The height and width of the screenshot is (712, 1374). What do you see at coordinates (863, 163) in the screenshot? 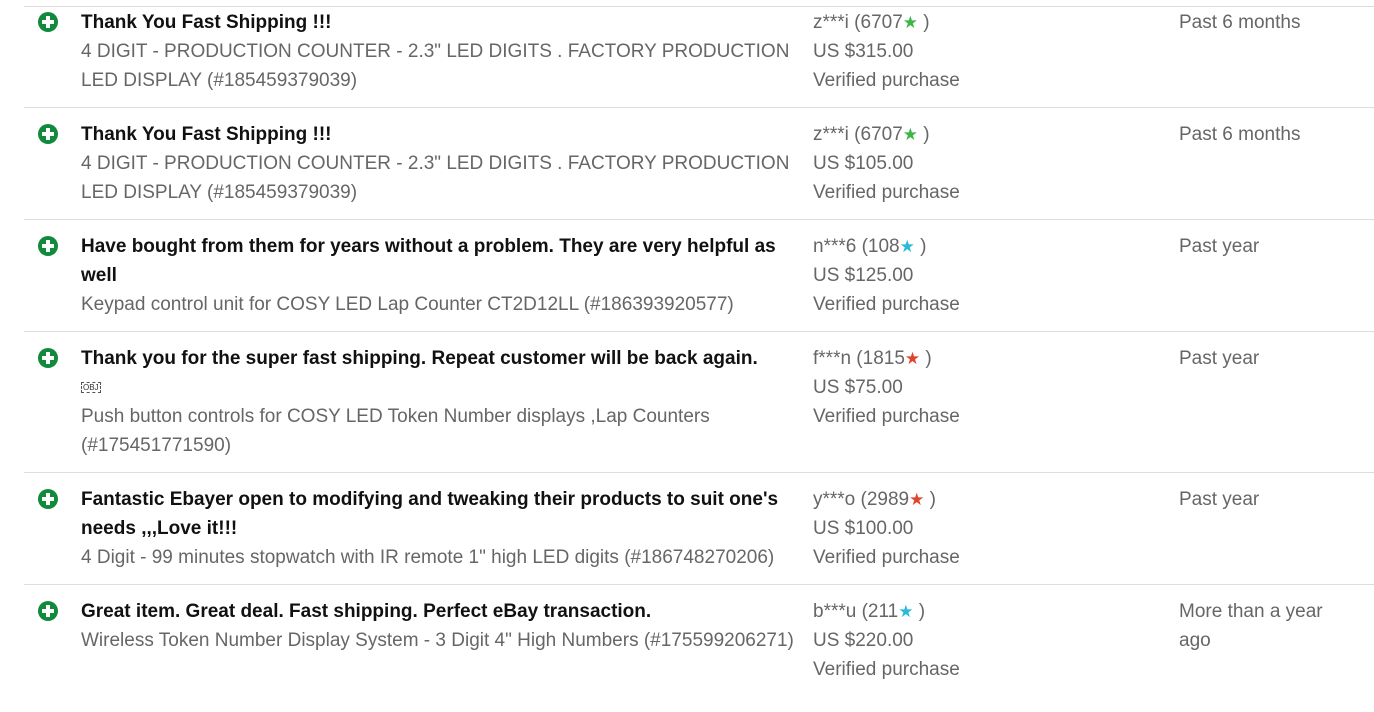
I see `price: US $105.00` at bounding box center [863, 163].